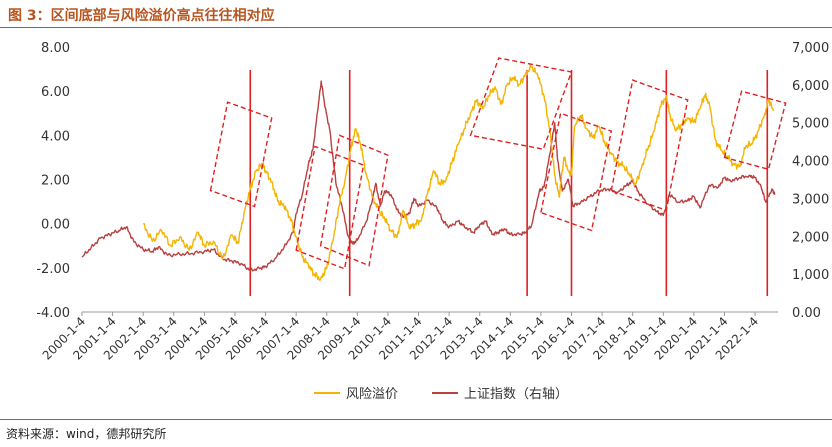 This screenshot has height=447, width=832. I want to click on header-divider, so click(416, 27).